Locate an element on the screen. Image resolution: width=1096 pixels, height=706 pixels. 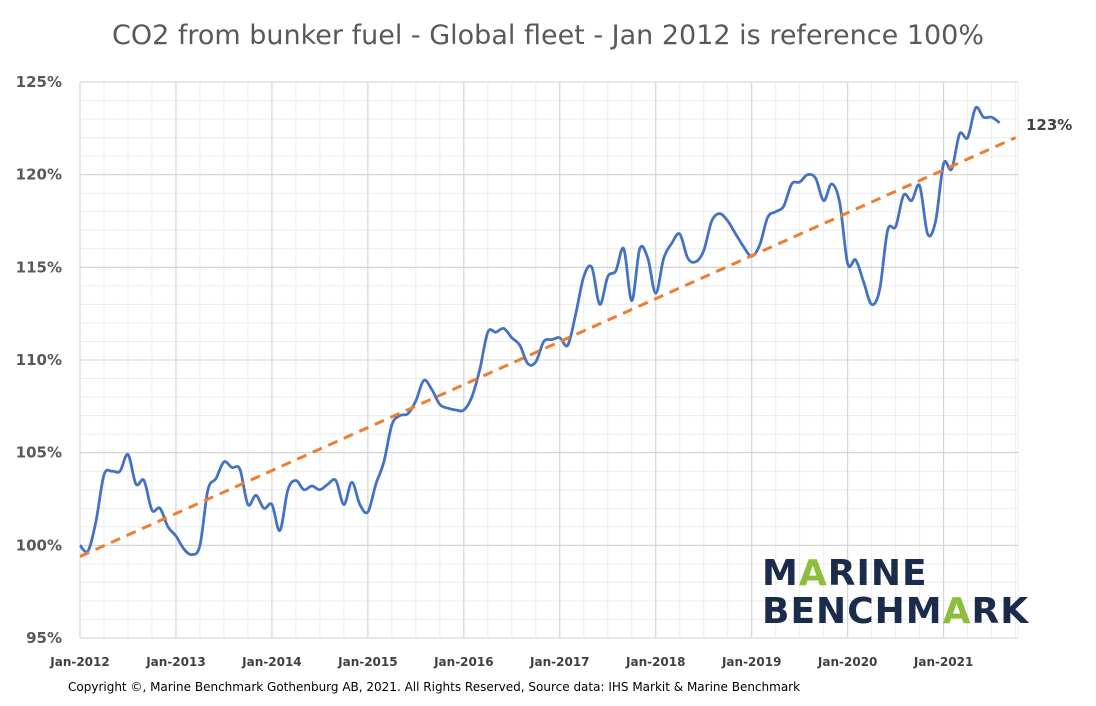
y-tick-label: 105% is located at coordinates (39, 453).